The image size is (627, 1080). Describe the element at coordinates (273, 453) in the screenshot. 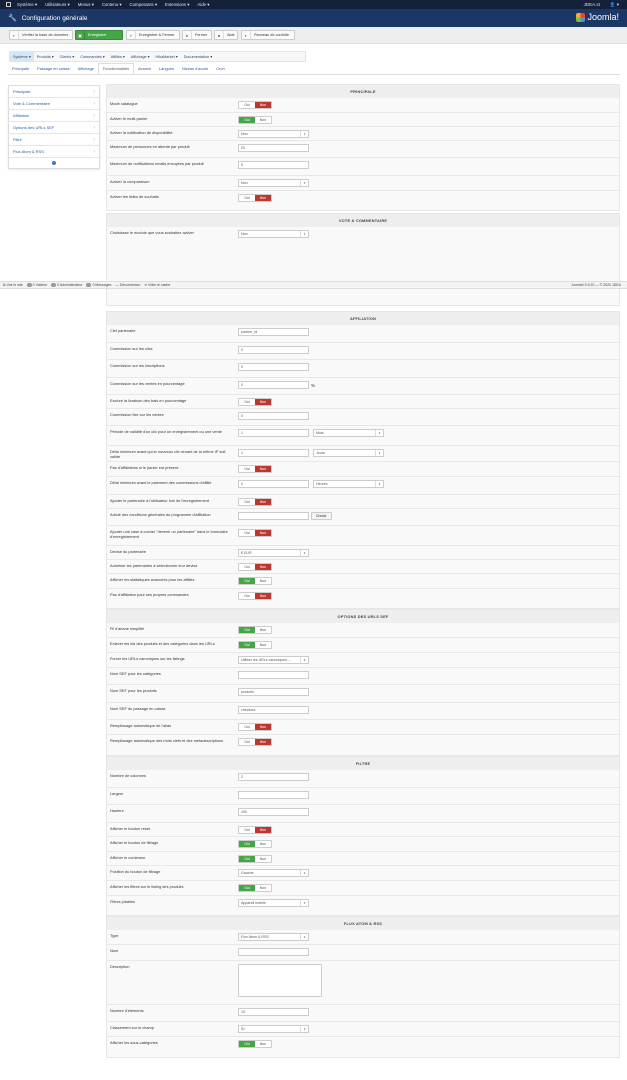

I see `delai-minimum-avant-qu-un-nouveau-clic-v-input: 1` at that location.